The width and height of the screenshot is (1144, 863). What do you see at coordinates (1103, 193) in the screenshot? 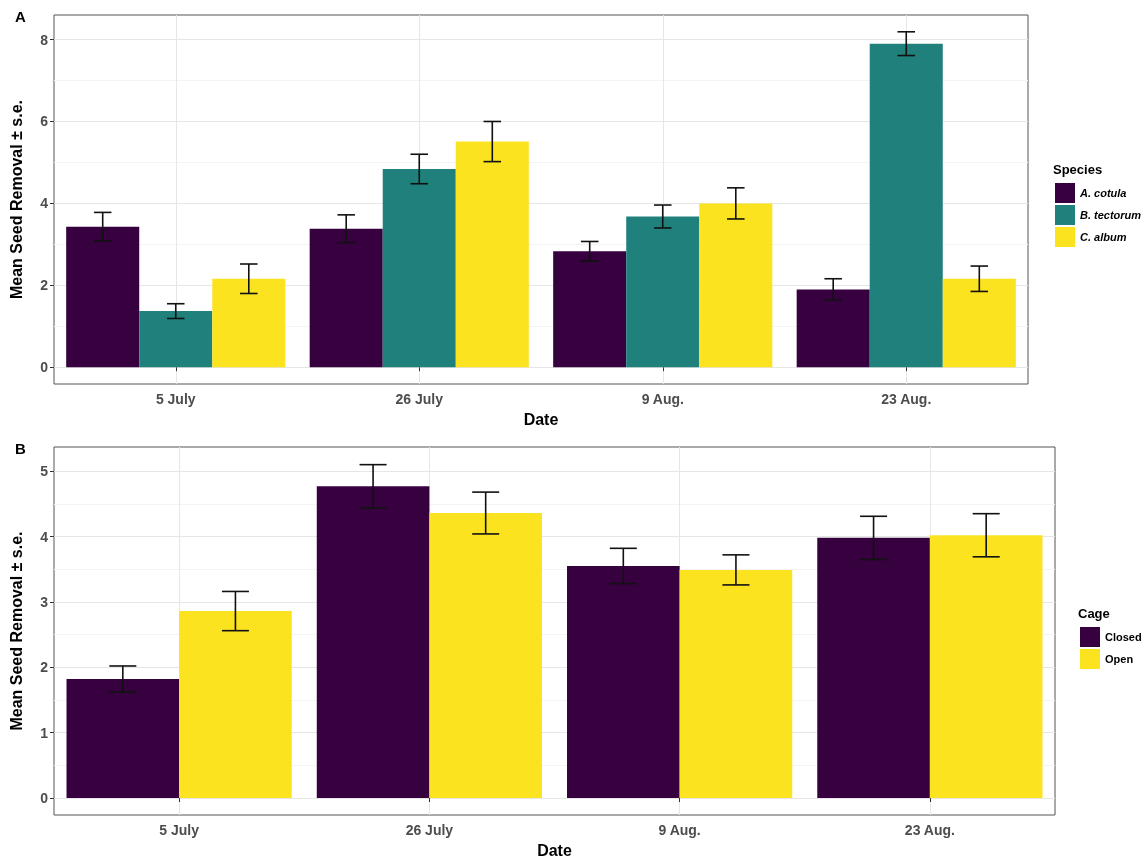
I see `legend-label: A. cotula` at bounding box center [1103, 193].